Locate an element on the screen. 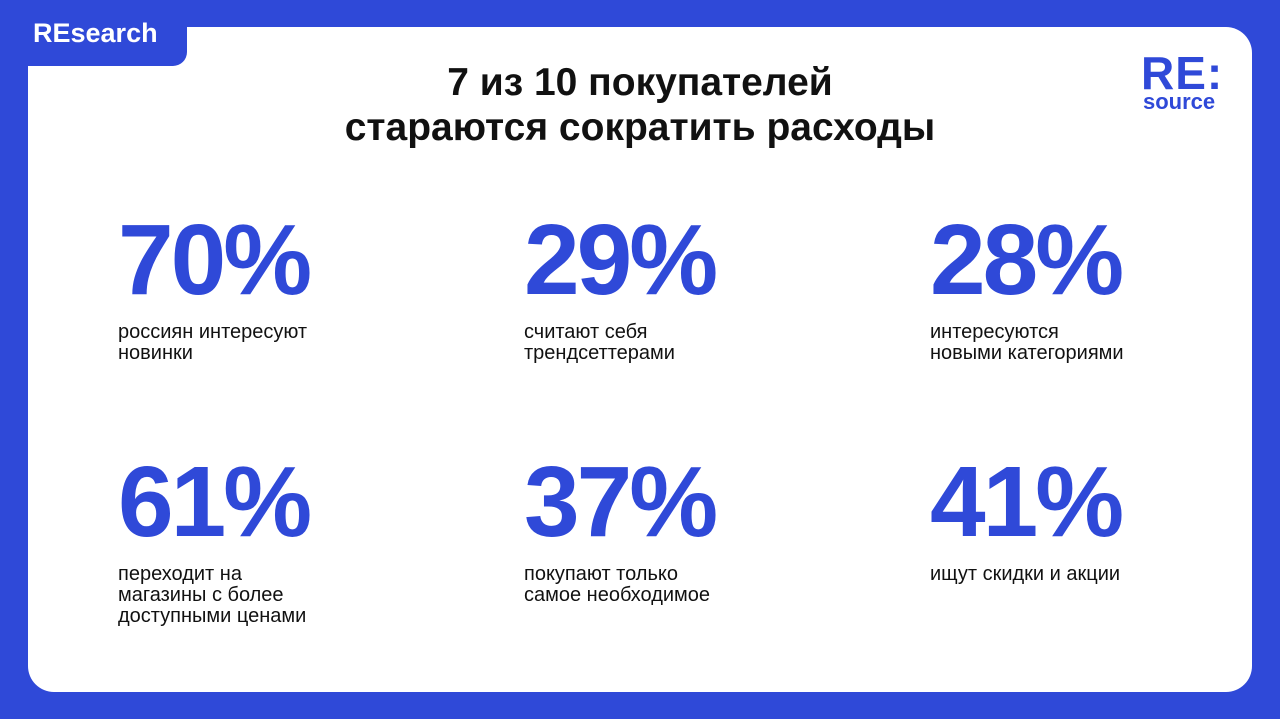 Image resolution: width=1280 pixels, height=719 pixels. stat-label-line: новинки is located at coordinates (155, 353).